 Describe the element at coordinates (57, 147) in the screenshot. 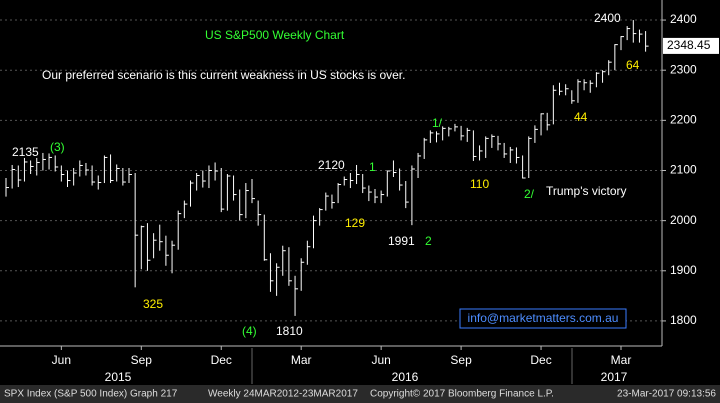

I see `annotation: (3)` at that location.